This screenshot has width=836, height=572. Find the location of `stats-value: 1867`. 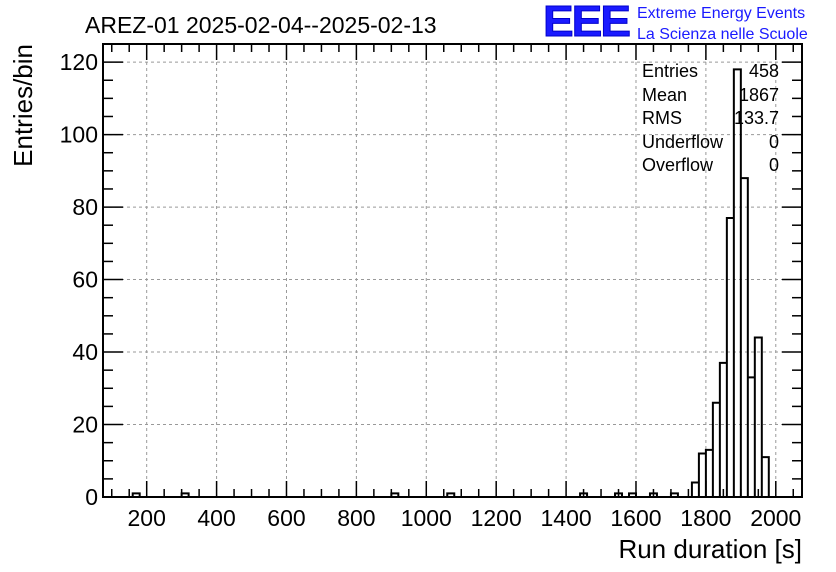

stats-value: 1867 is located at coordinates (758, 94).